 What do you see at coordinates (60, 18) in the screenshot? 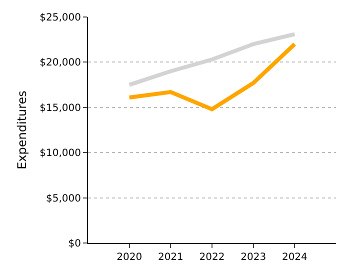
I see `y-tick-label: $25,000` at bounding box center [60, 18].